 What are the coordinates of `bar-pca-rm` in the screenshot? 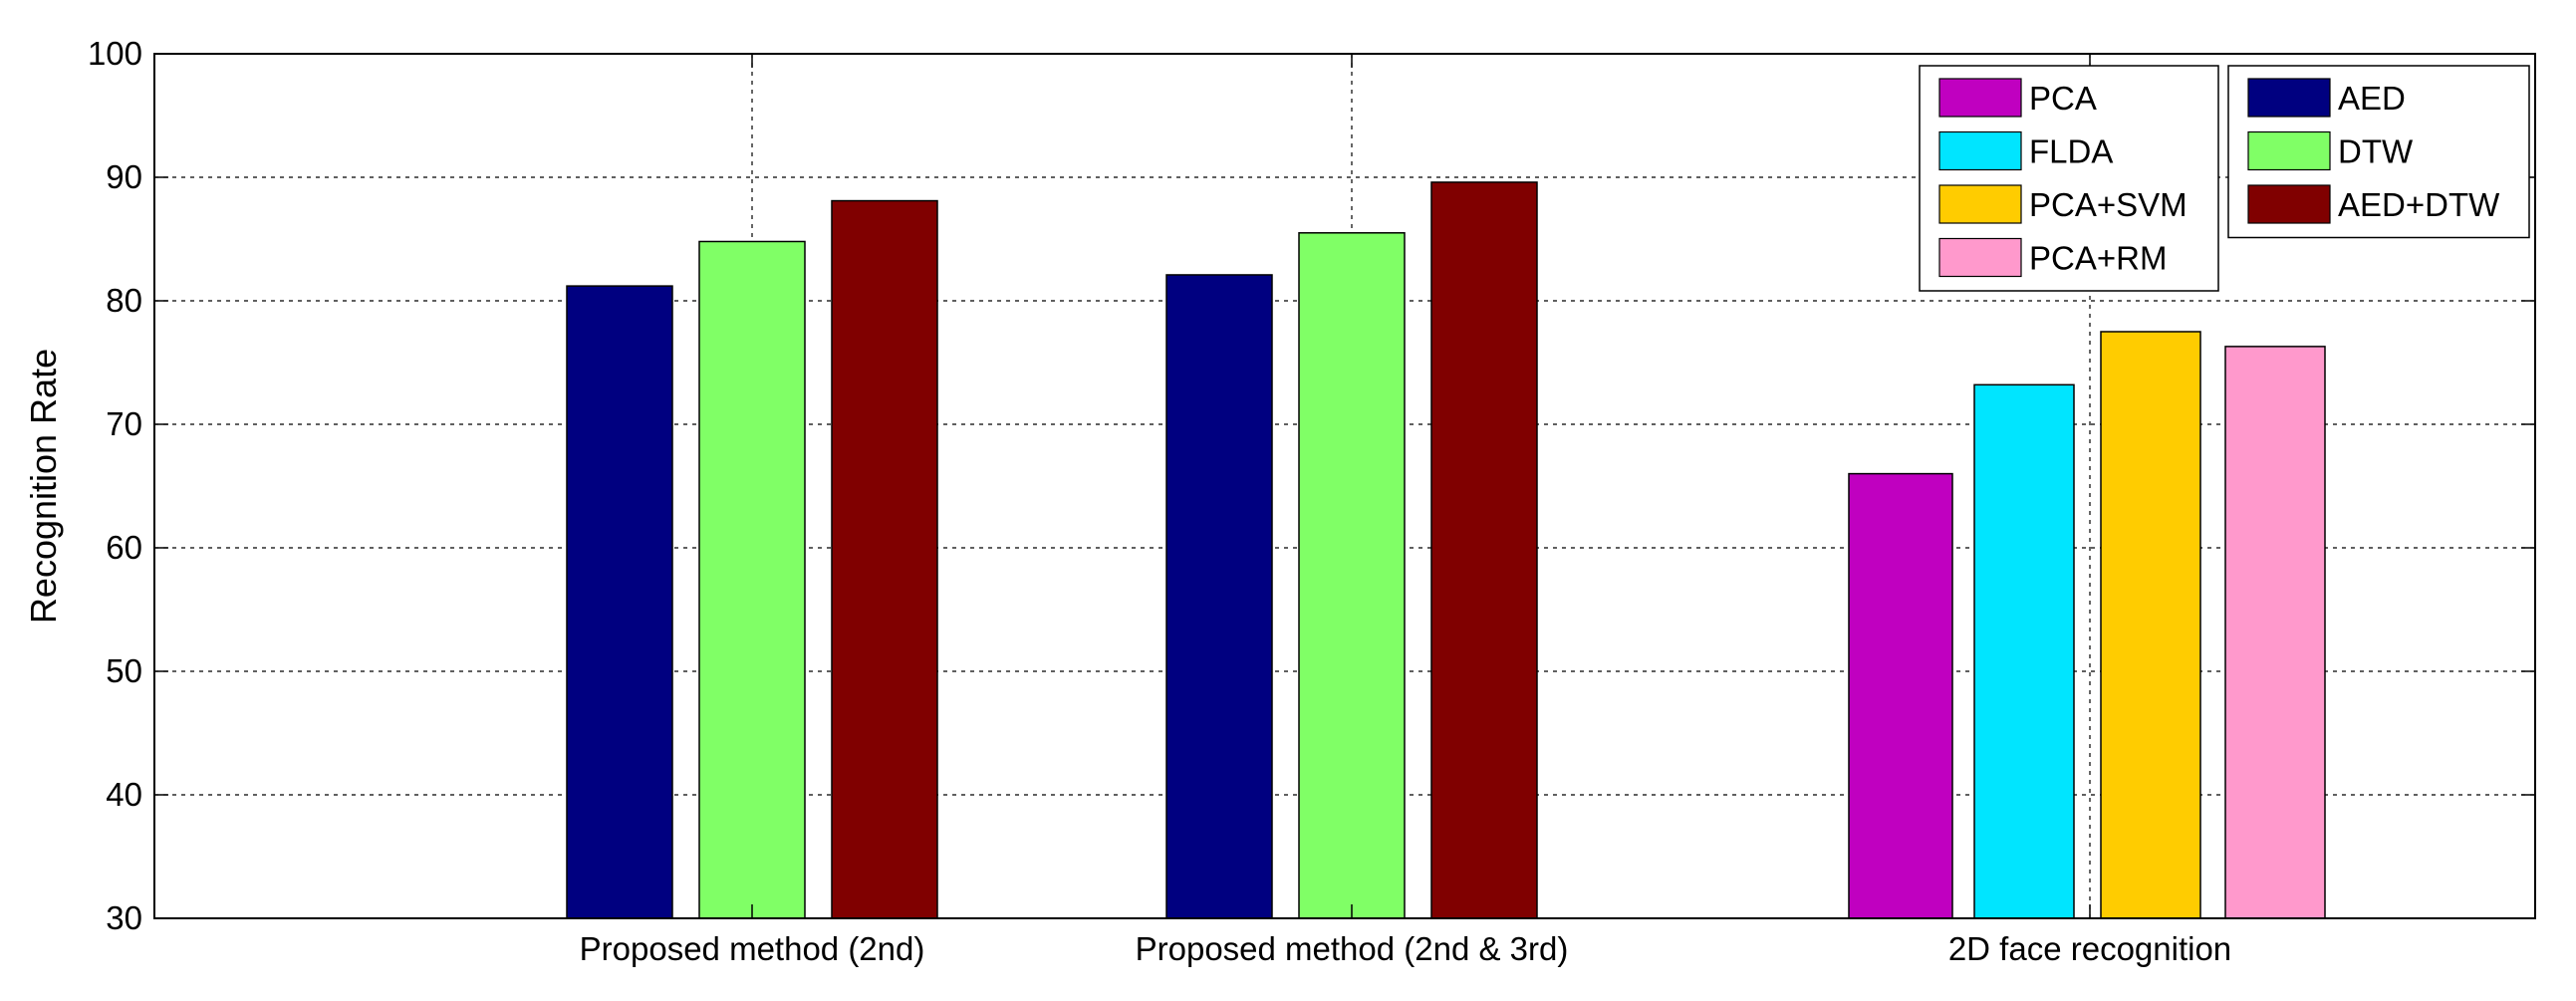 It's located at (2275, 632).